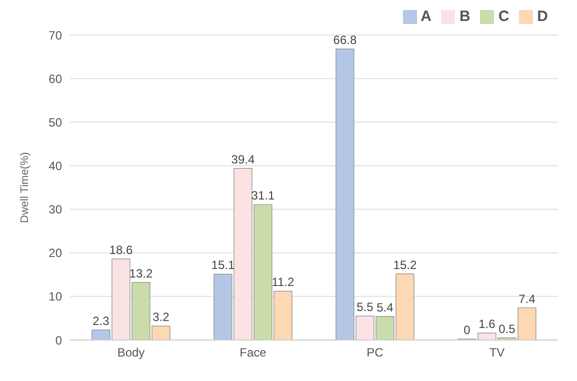 This screenshot has height=381, width=577. Describe the element at coordinates (253, 353) in the screenshot. I see `x-tick-label: Face` at that location.